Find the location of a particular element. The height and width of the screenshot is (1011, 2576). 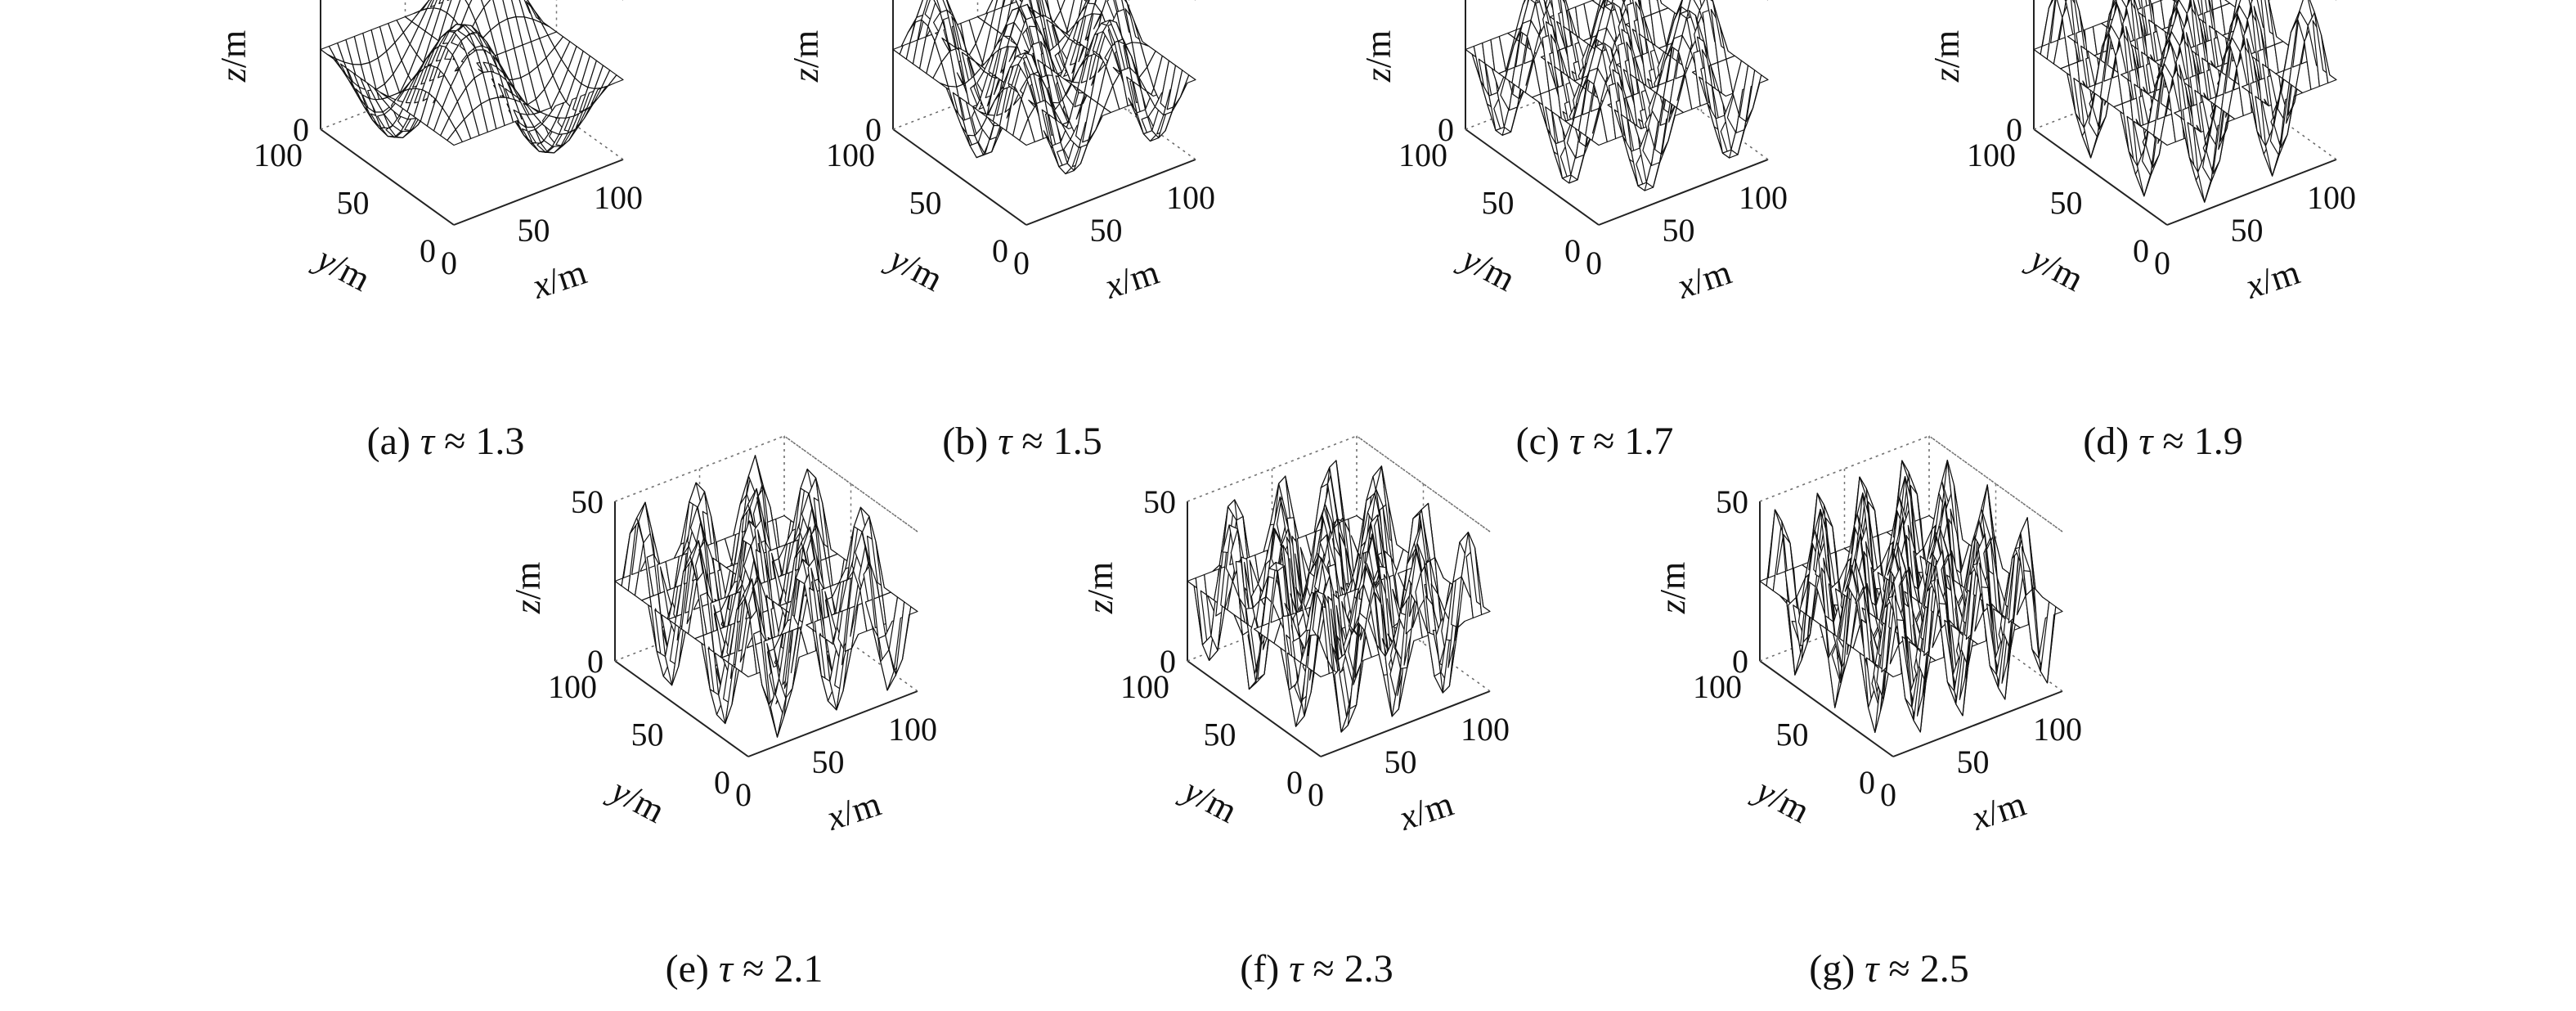

y-tick-label: 50 is located at coordinates (1792, 735).